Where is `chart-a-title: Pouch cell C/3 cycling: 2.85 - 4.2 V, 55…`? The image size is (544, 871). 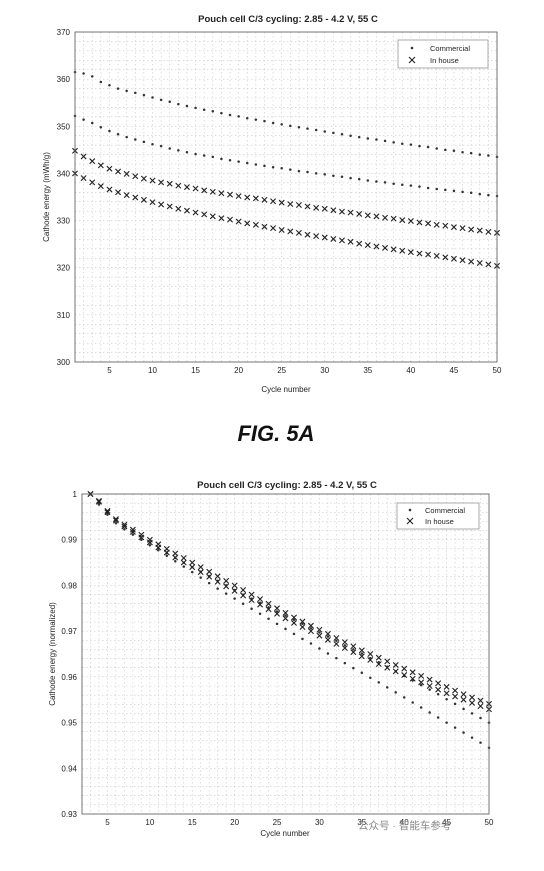
chart-a-title: Pouch cell C/3 cycling: 2.85 - 4.2 V, 55… is located at coordinates (288, 19).